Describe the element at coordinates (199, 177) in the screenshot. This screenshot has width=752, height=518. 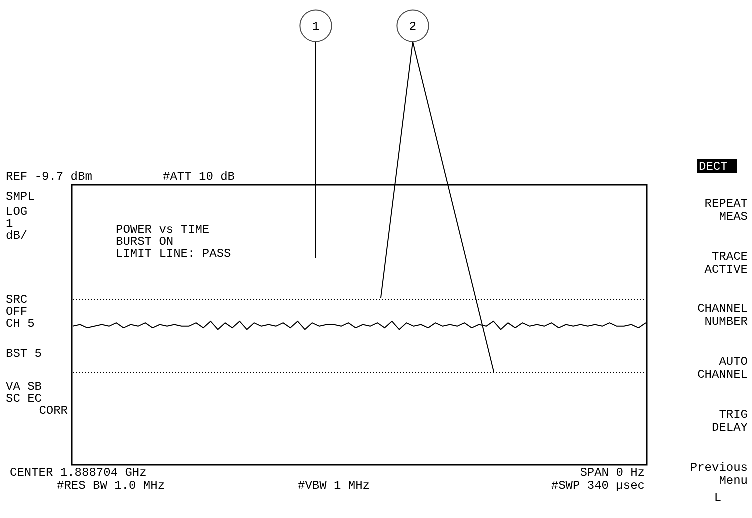
I see `text: #ATT 10 dB` at that location.